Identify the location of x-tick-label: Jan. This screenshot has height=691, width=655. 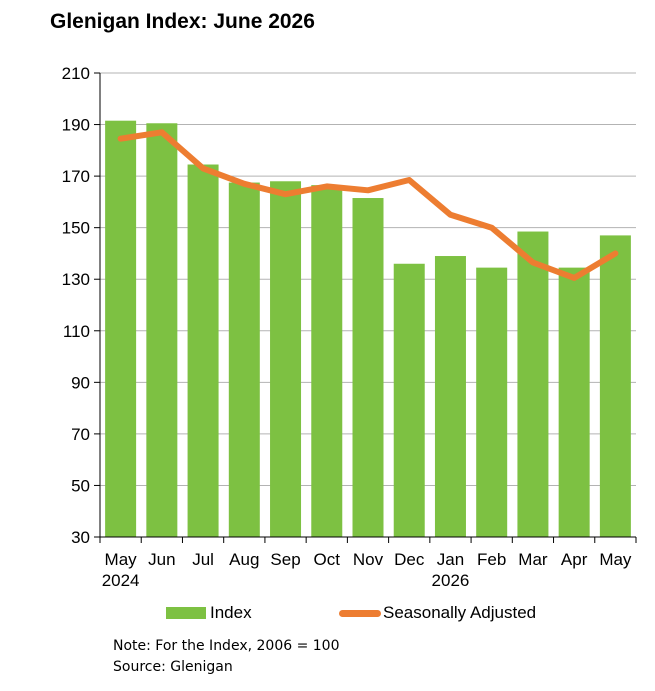
(450, 559).